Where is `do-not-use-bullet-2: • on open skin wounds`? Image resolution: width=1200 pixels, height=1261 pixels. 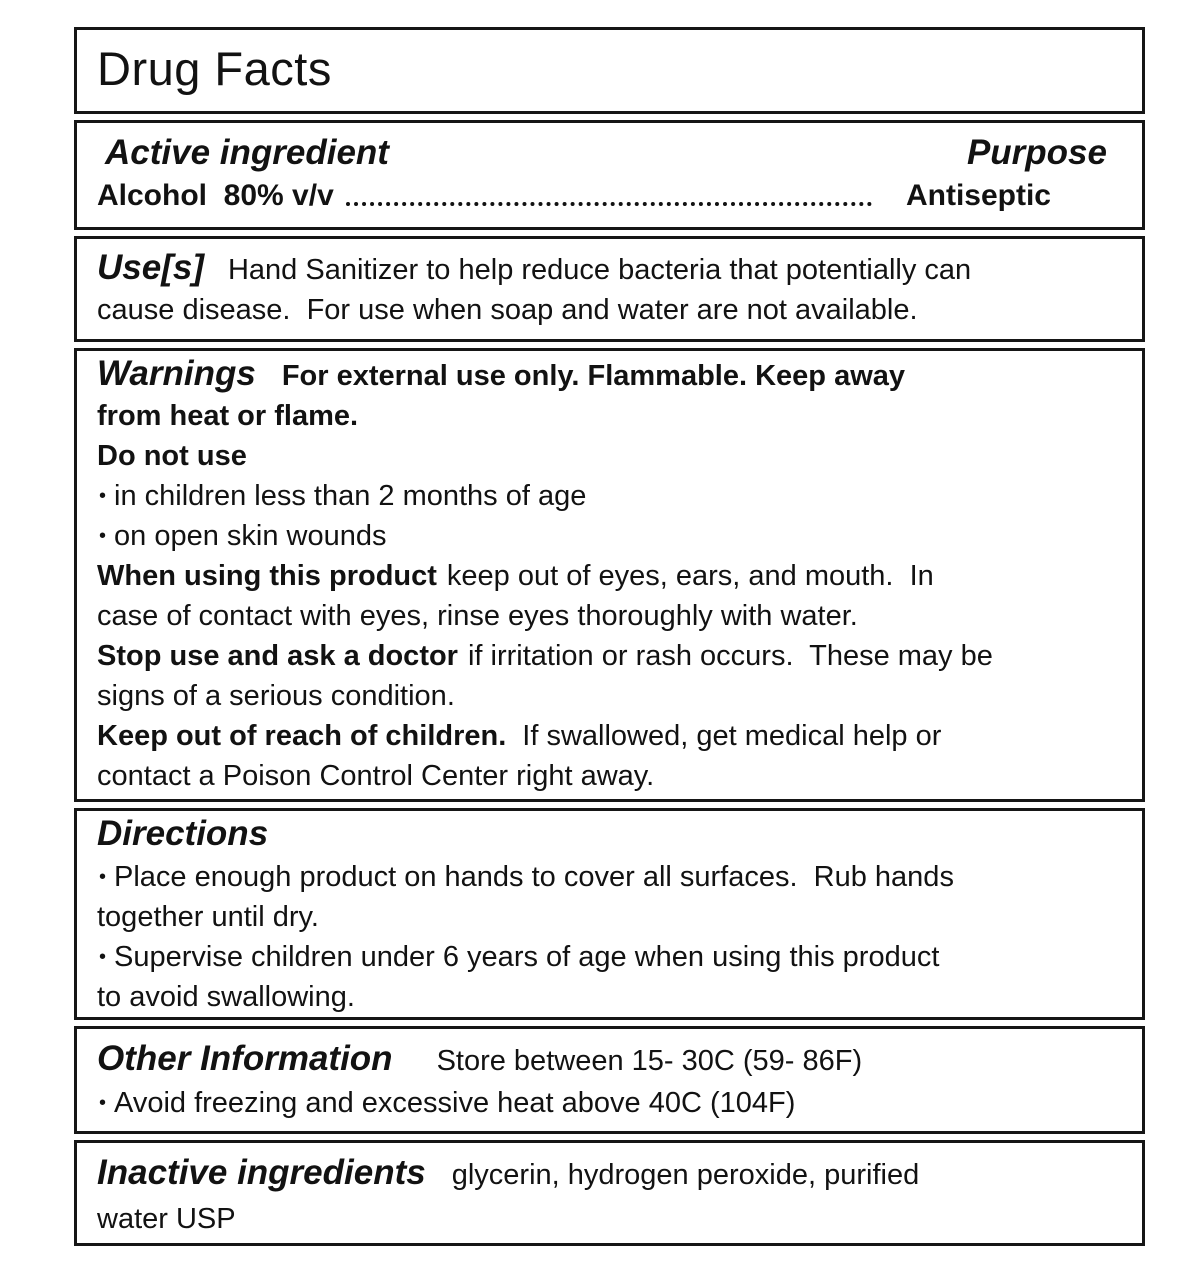
do-not-use-bullet-2: • on open skin wounds is located at coordinates (616, 536).